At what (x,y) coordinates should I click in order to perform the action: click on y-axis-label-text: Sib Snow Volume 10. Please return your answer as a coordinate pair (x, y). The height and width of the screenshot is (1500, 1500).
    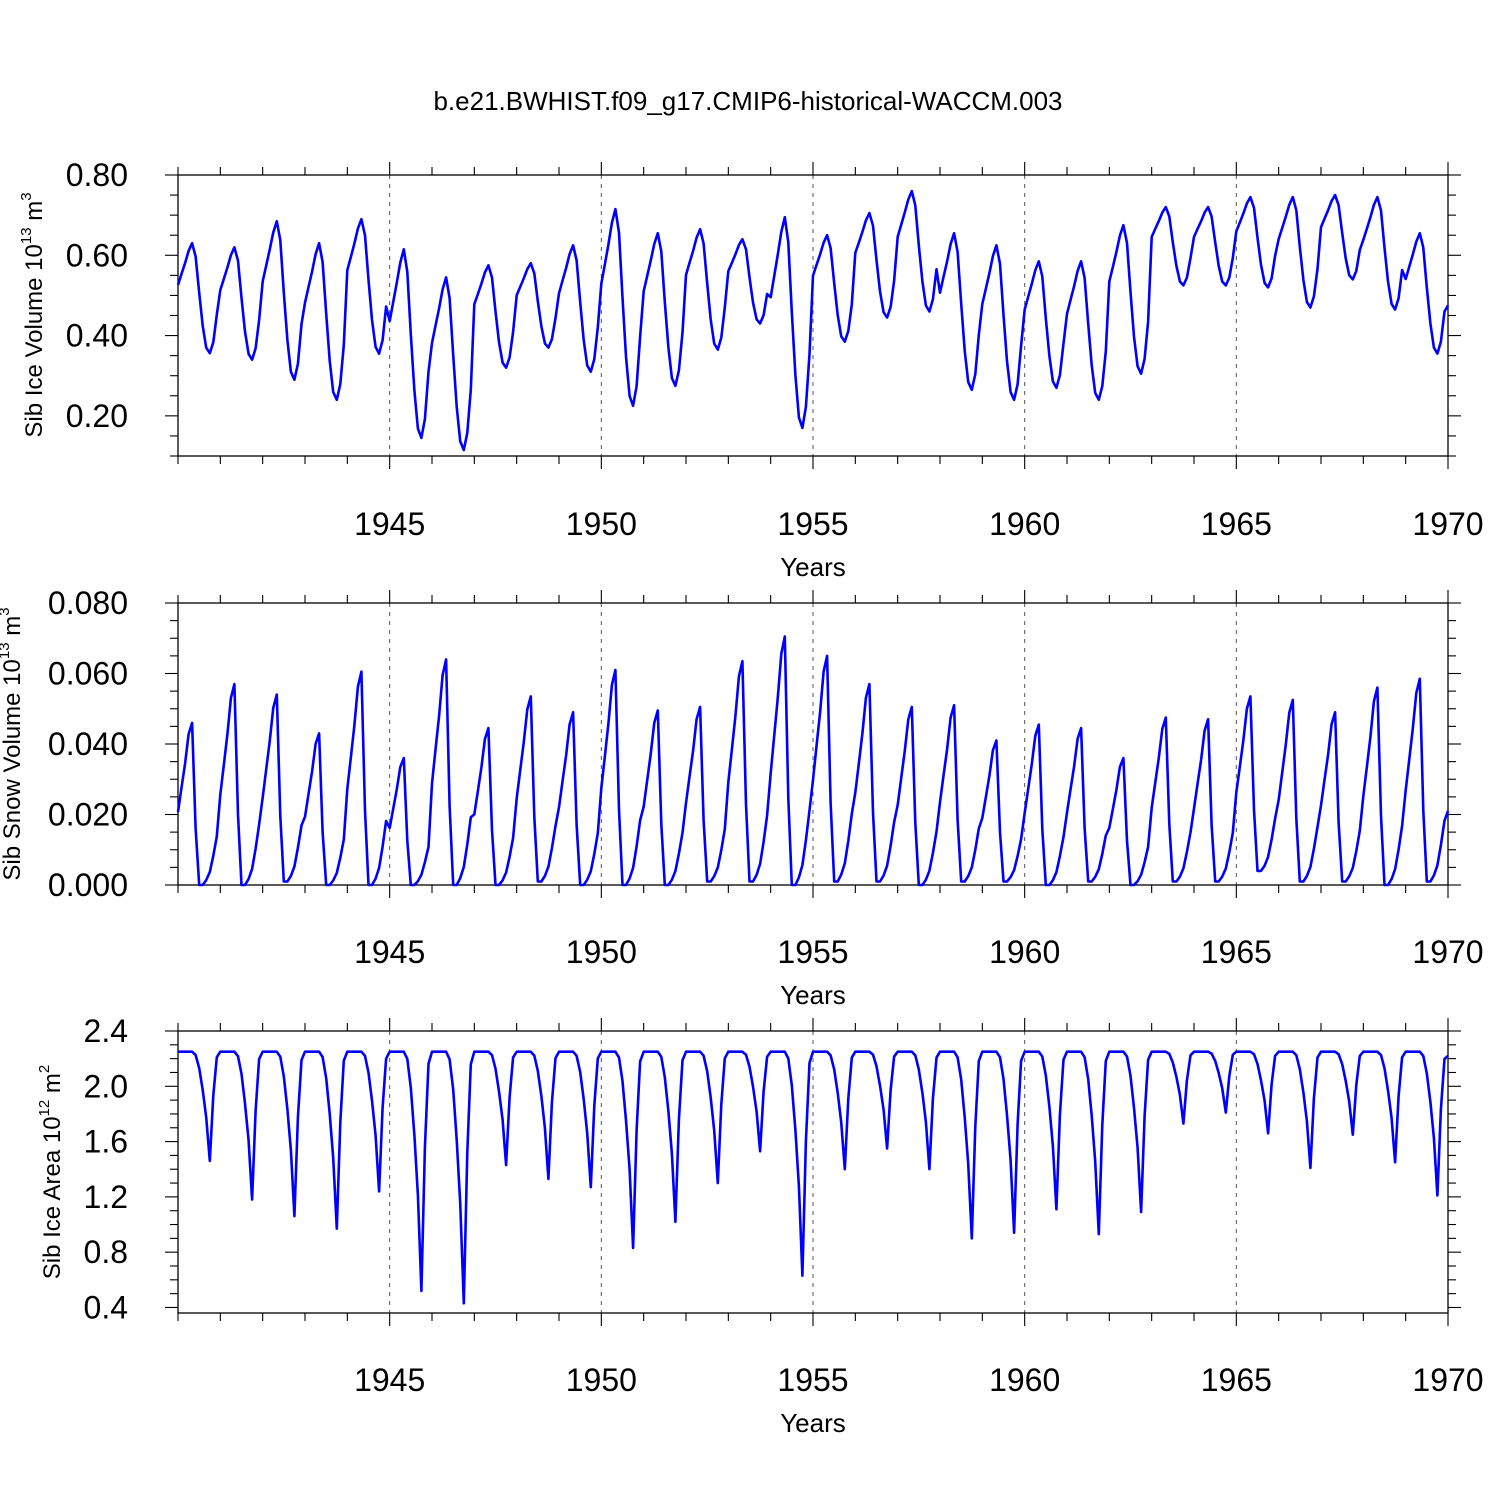
    Looking at the image, I should click on (13, 769).